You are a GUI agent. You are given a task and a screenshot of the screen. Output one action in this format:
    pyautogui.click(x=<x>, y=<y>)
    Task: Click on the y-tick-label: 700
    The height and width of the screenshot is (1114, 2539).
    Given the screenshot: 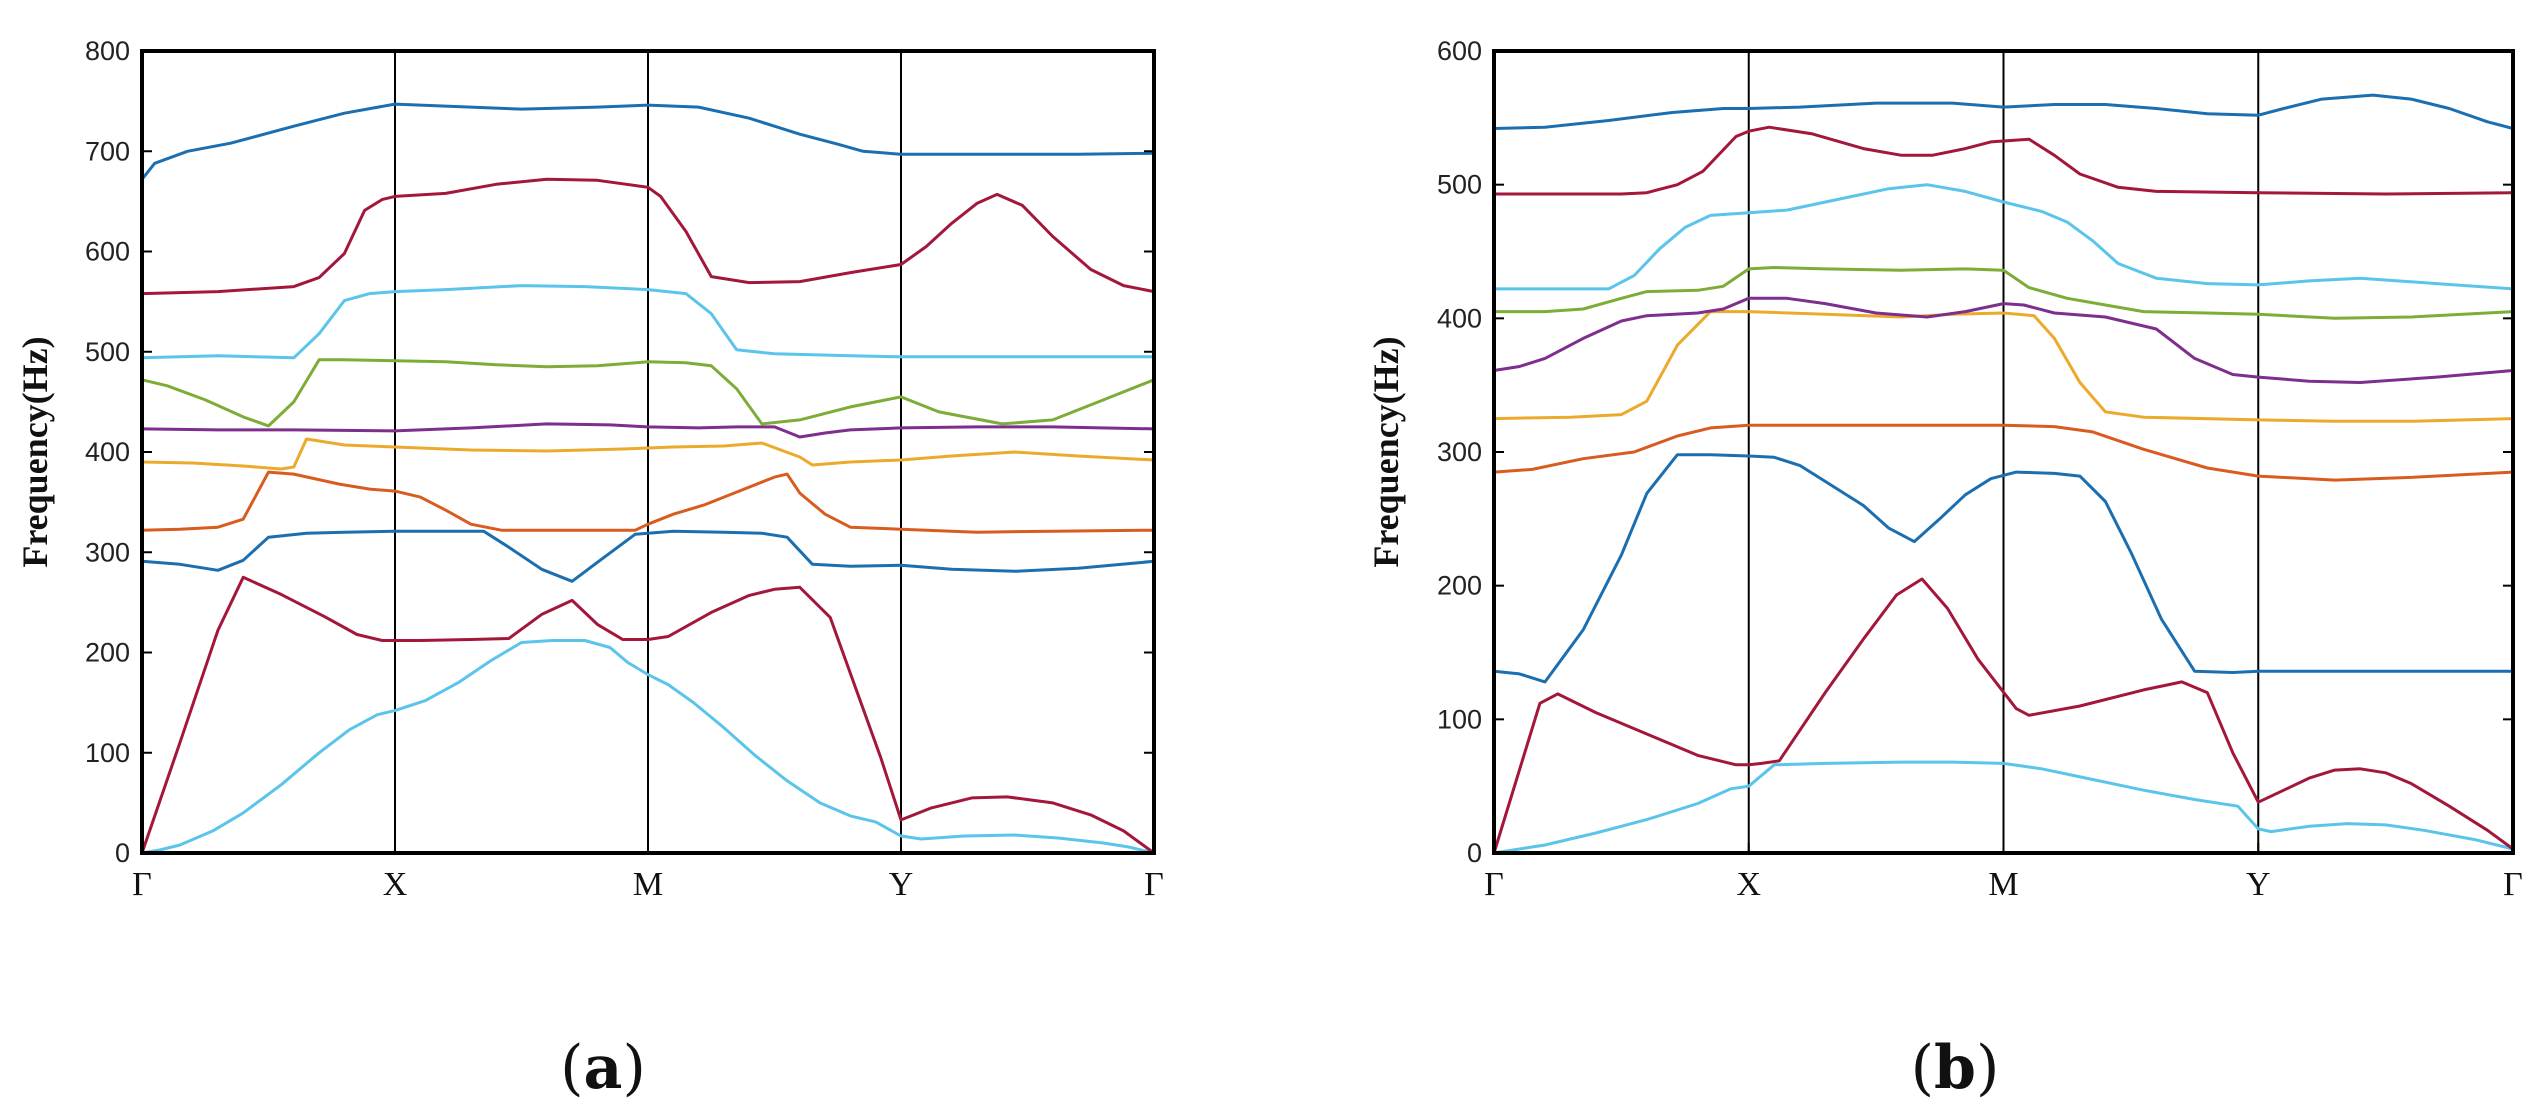 What is the action you would take?
    pyautogui.click(x=107, y=151)
    